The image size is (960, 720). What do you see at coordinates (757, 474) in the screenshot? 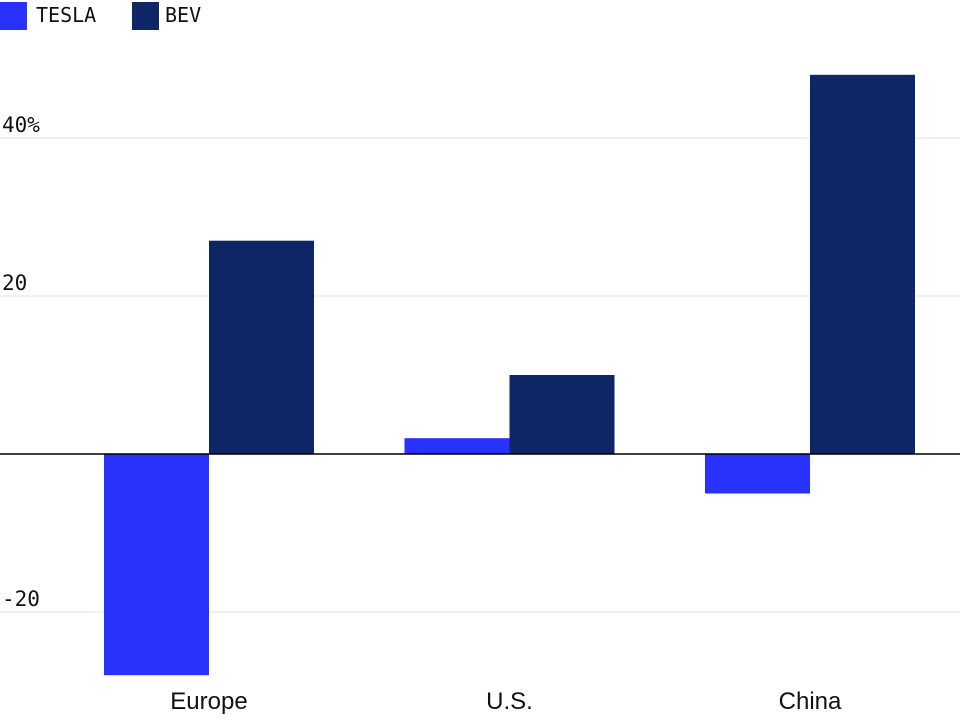
I see `bar-tesla-china` at bounding box center [757, 474].